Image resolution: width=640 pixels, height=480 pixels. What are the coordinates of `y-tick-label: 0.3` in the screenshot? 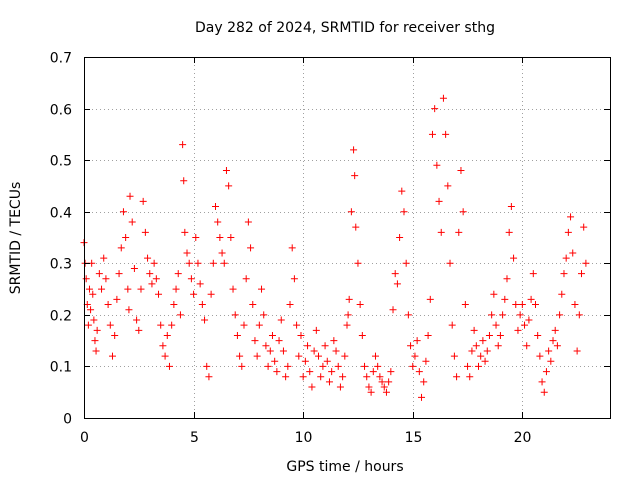 It's located at (61, 265).